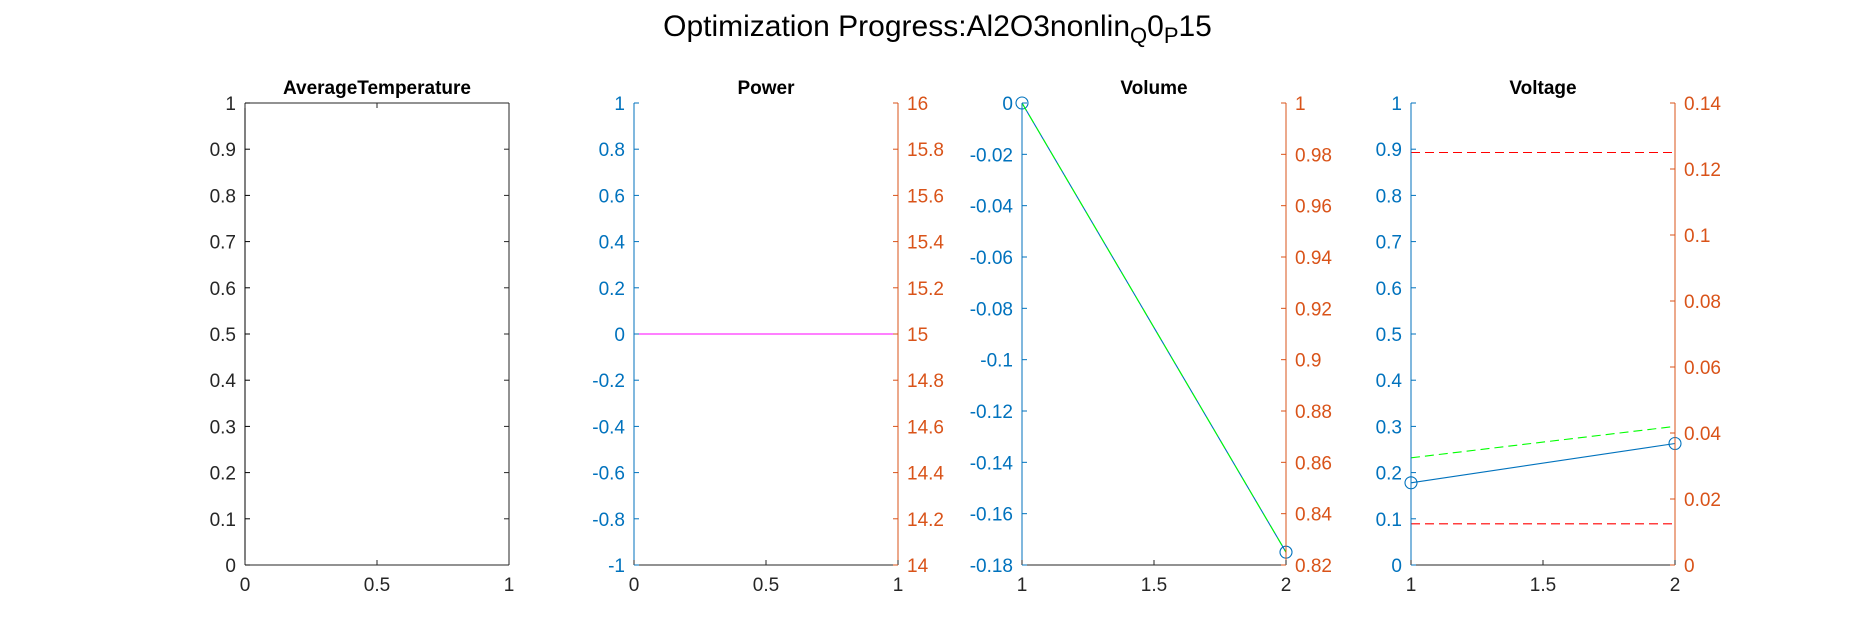  Describe the element at coordinates (1313, 258) in the screenshot. I see `right-y-tick-label: 0.94` at that location.